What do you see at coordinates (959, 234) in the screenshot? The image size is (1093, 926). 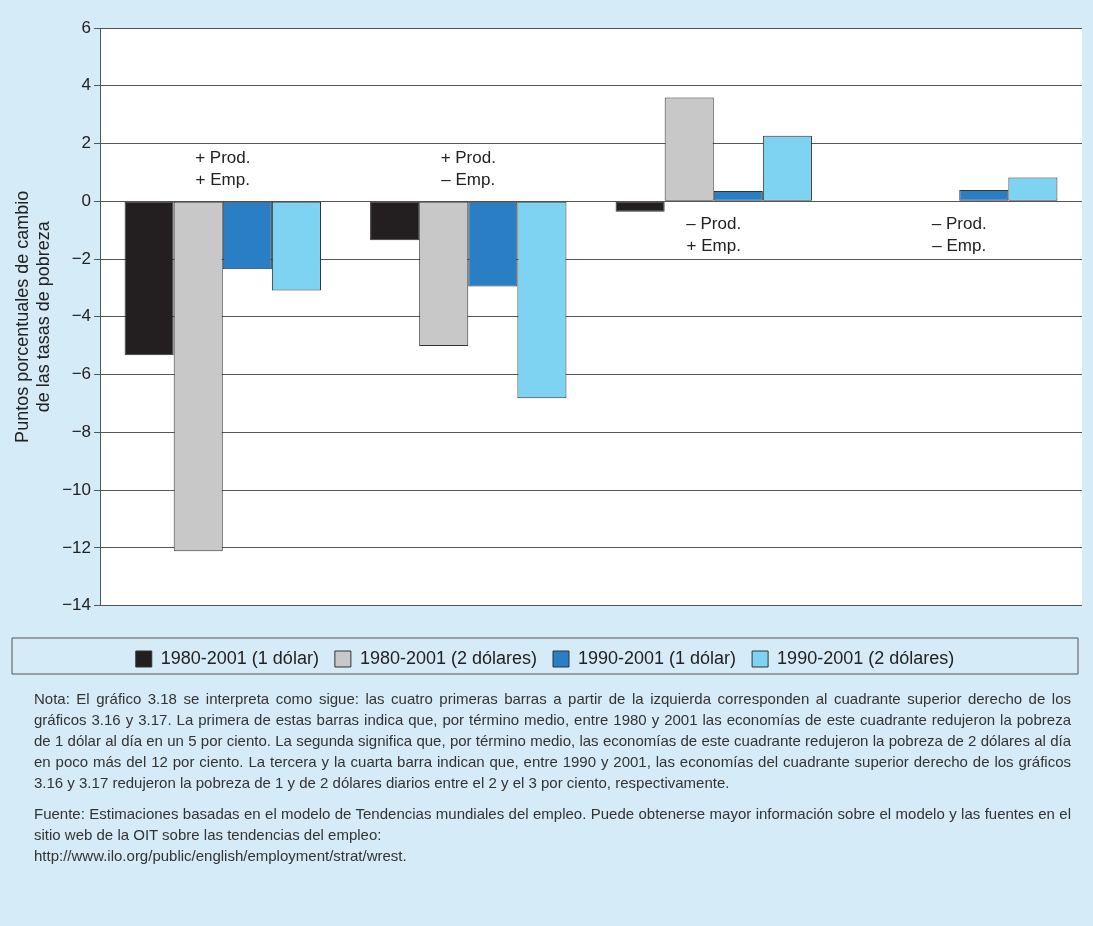 I see `annotation: – Prod. – Emp.` at bounding box center [959, 234].